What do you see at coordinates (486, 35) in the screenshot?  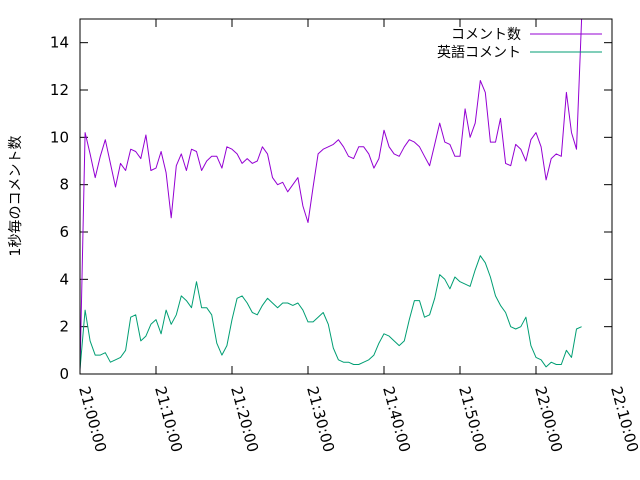 I see `legend-label-1: コメント数` at bounding box center [486, 35].